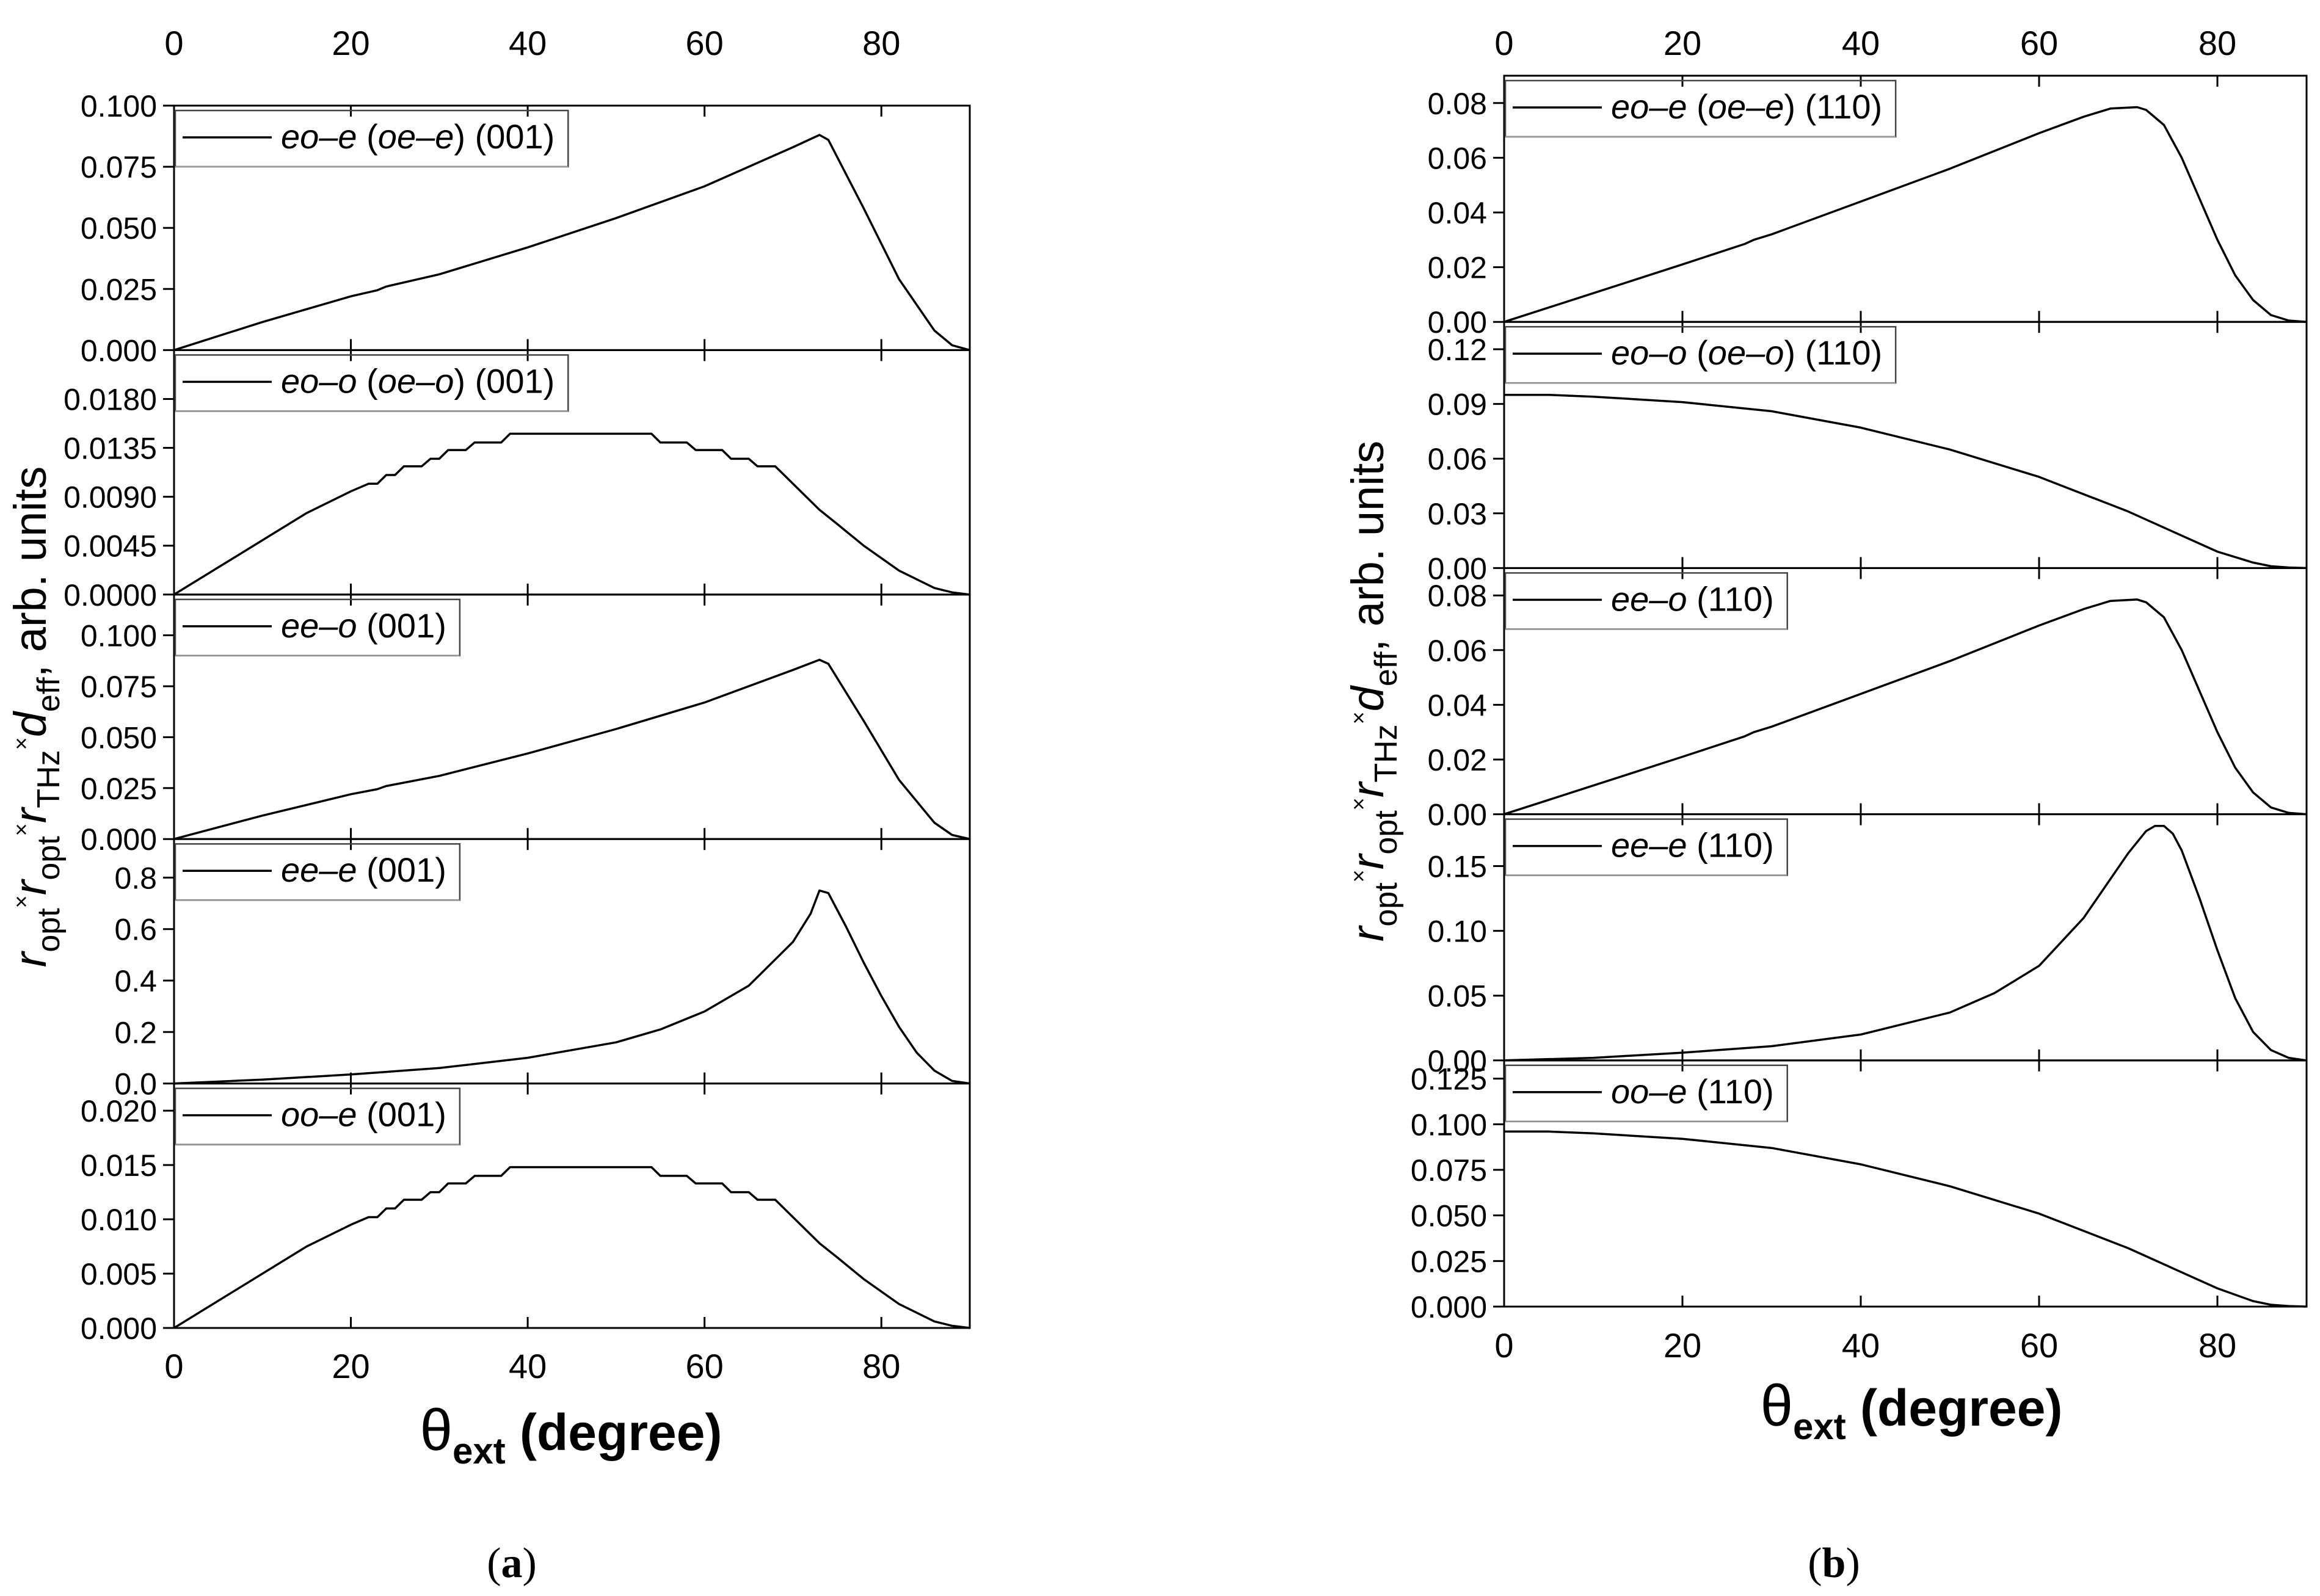 The image size is (2320, 1596). I want to click on legend: ee–o (001), so click(317, 627).